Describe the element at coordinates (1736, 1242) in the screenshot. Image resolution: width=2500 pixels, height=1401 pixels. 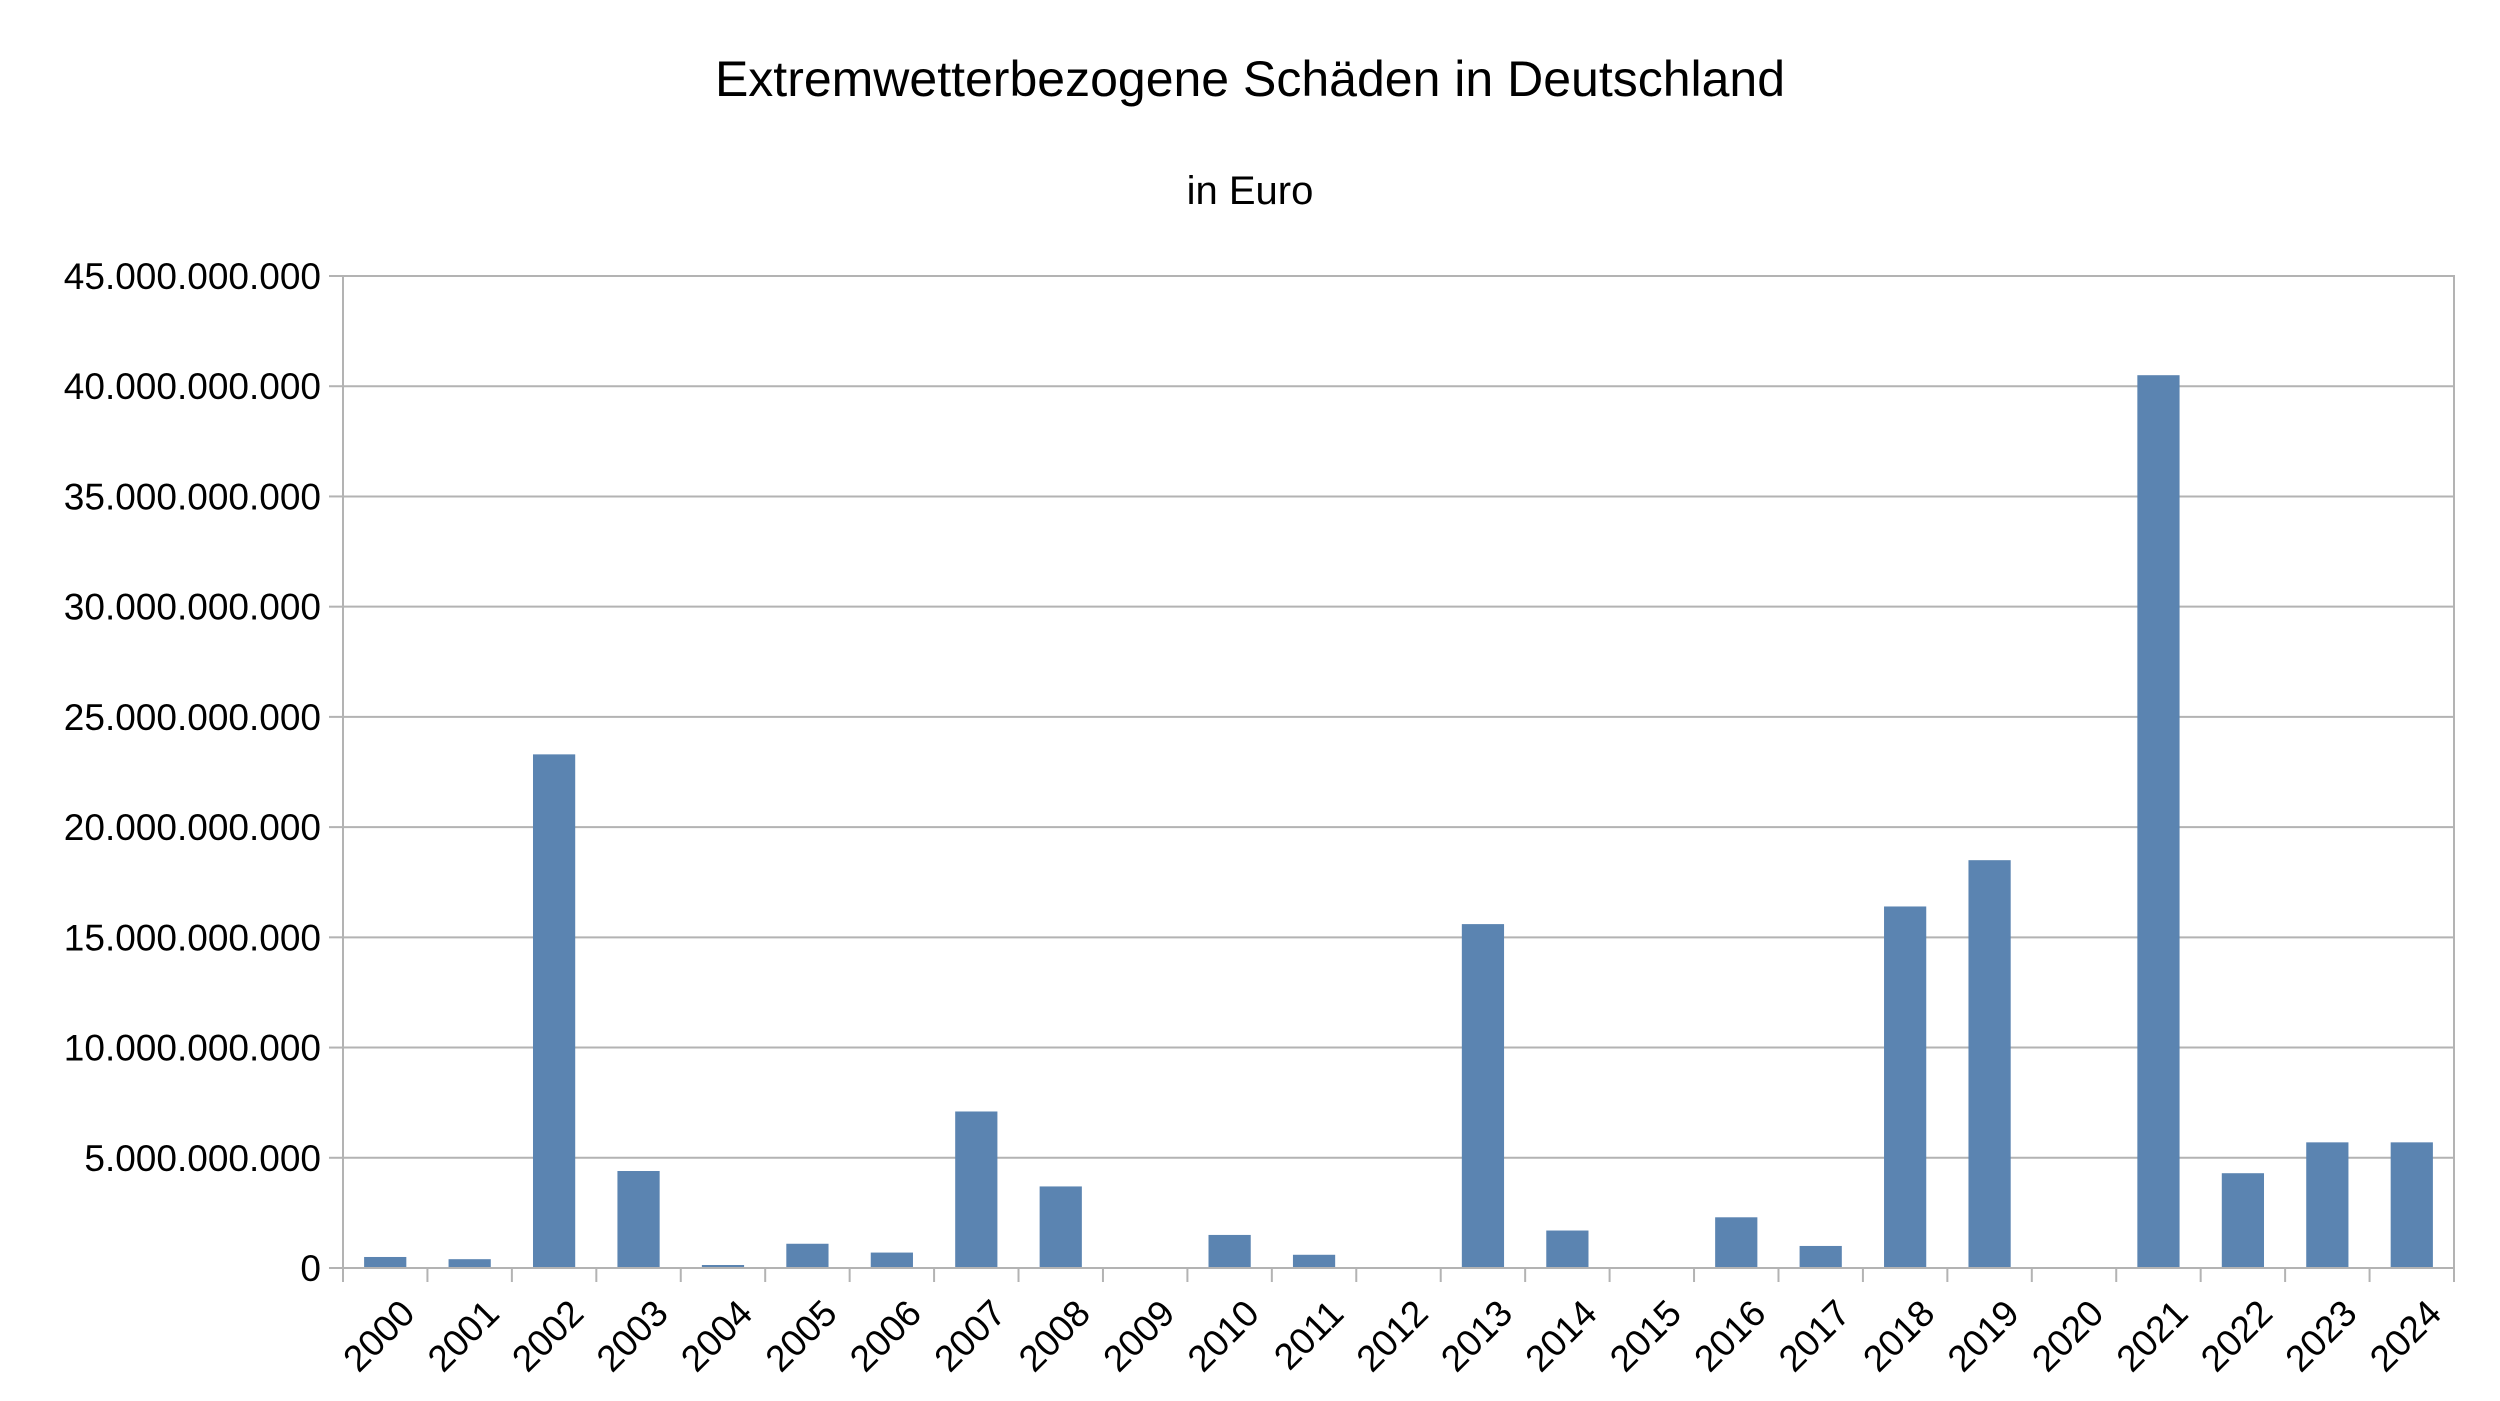
I see `bar-2016` at that location.